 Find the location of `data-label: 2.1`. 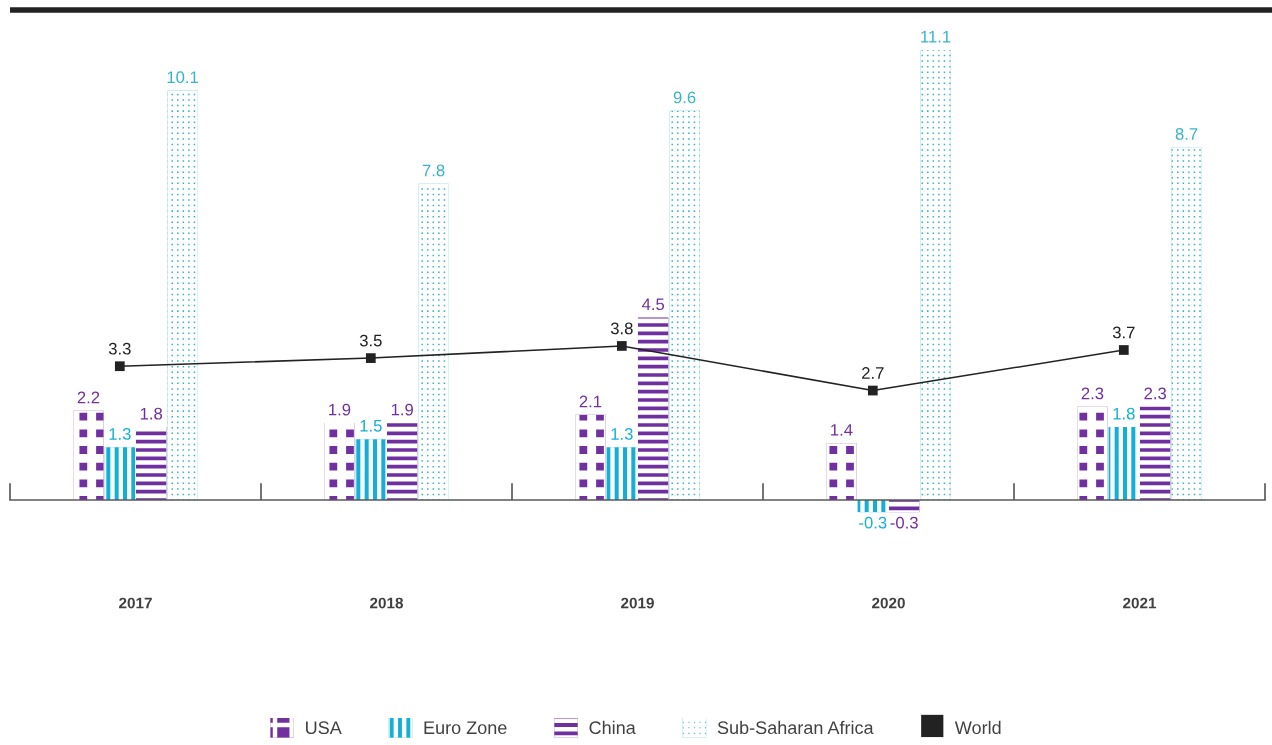

data-label: 2.1 is located at coordinates (590, 401).